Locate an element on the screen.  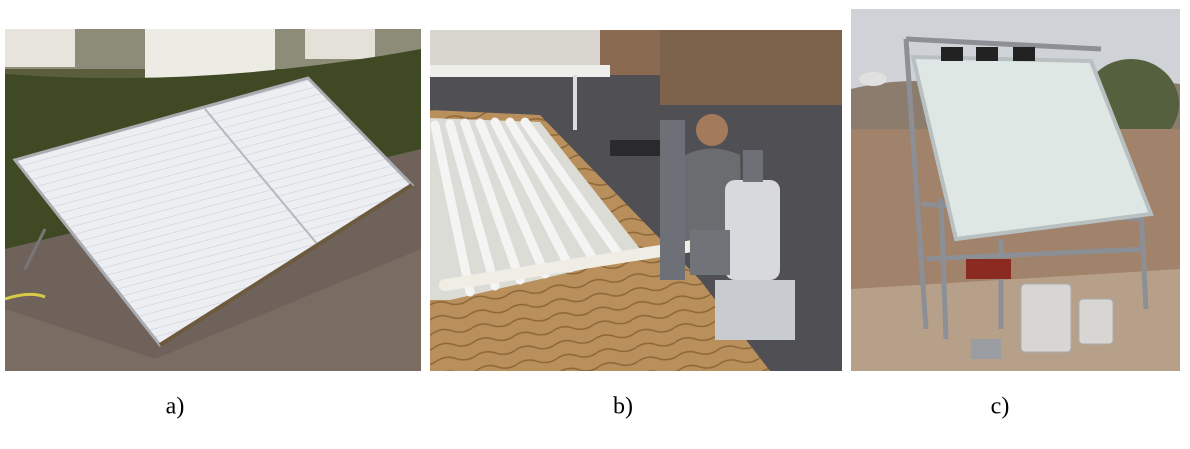
panel-label: a) is located at coordinates (175, 407).